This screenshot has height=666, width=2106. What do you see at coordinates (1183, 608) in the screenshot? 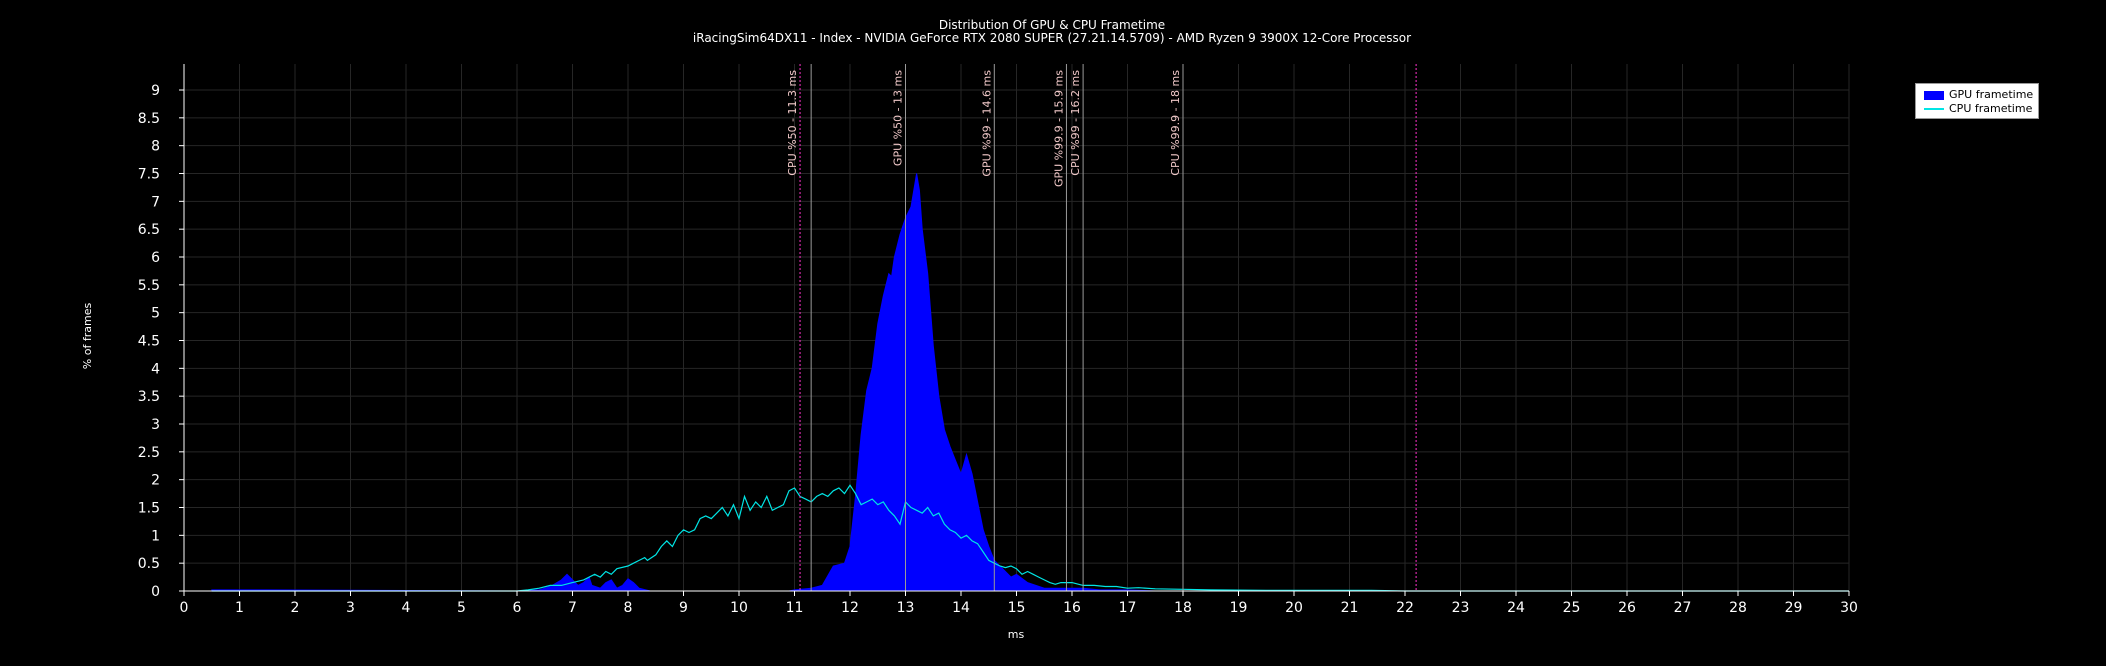
I see `x-tick-label: 18` at bounding box center [1183, 608].